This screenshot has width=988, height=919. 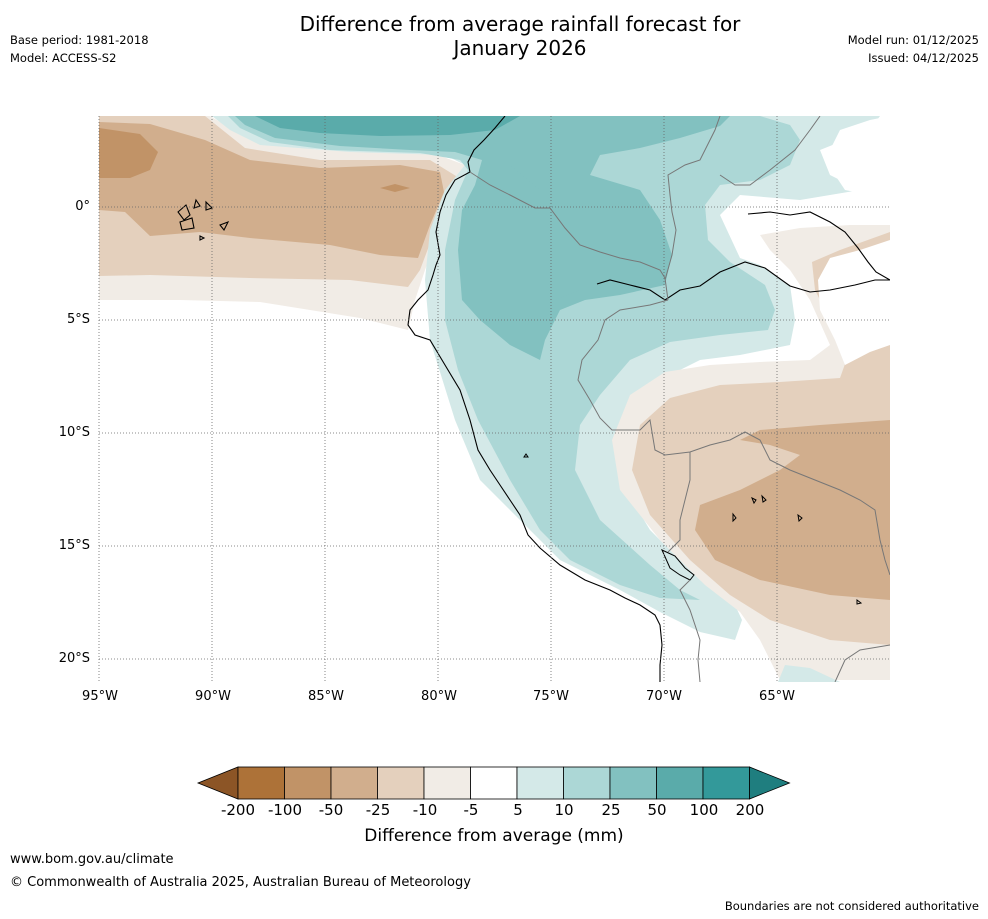 I want to click on galapagos-islands, so click(x=203, y=219).